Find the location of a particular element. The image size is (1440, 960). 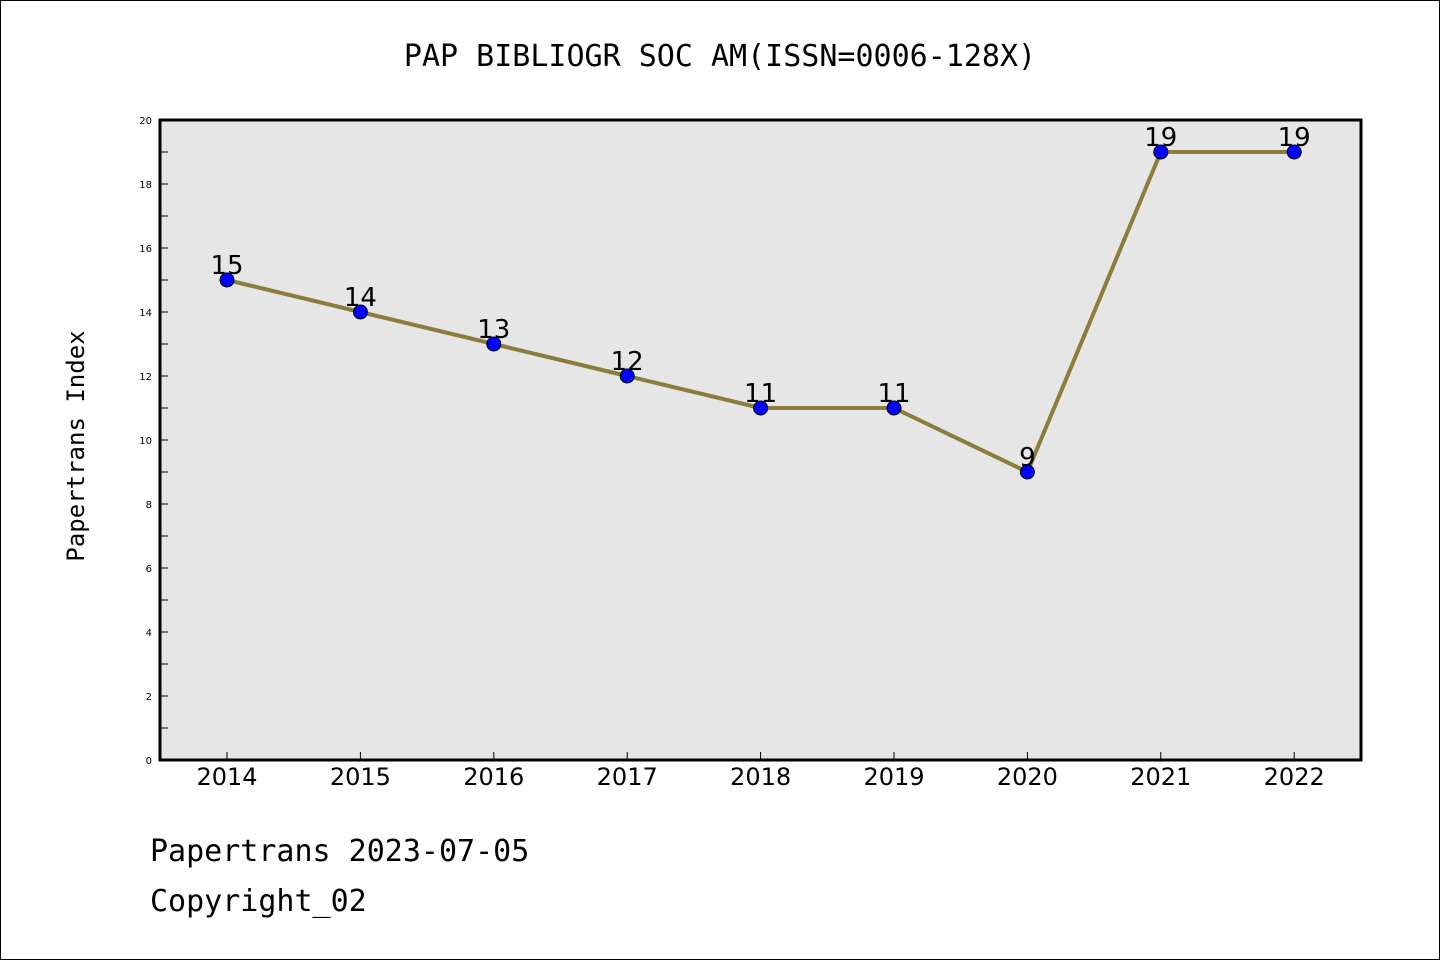

footer-date: Papertrans 2023-07-05 is located at coordinates (340, 851).